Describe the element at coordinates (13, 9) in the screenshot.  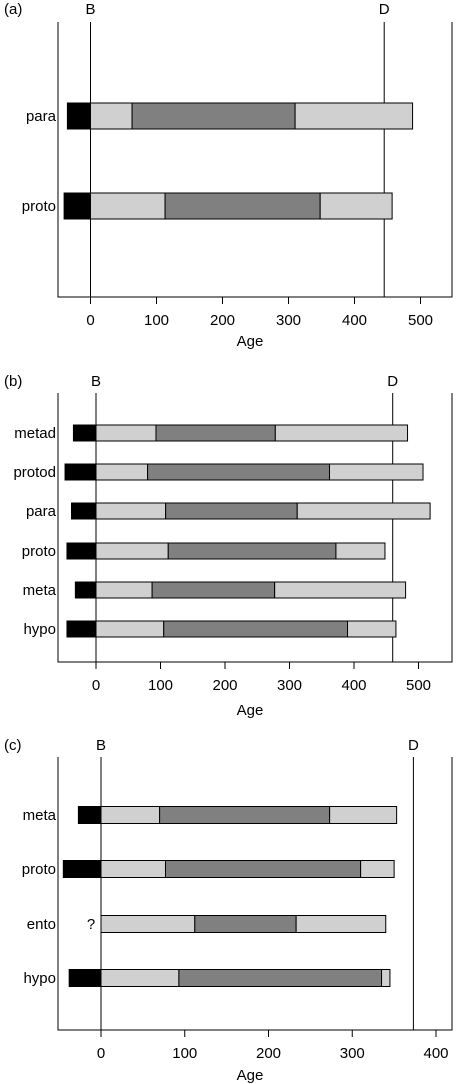
I see `panel-label: (a)` at that location.